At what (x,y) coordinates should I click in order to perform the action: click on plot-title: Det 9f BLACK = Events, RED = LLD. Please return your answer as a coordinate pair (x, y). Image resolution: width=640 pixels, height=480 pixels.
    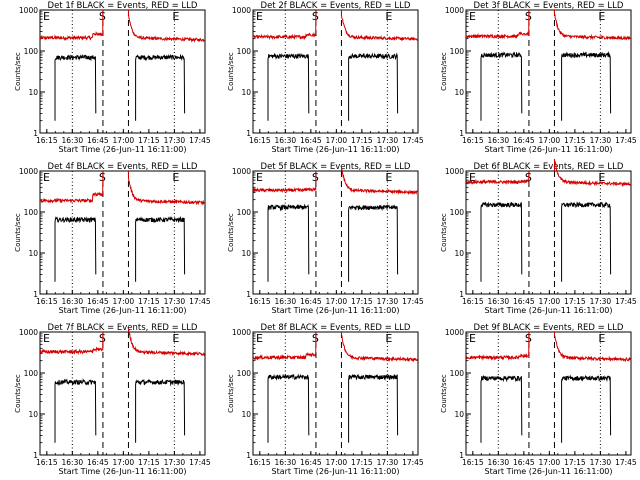
    Looking at the image, I should click on (549, 328).